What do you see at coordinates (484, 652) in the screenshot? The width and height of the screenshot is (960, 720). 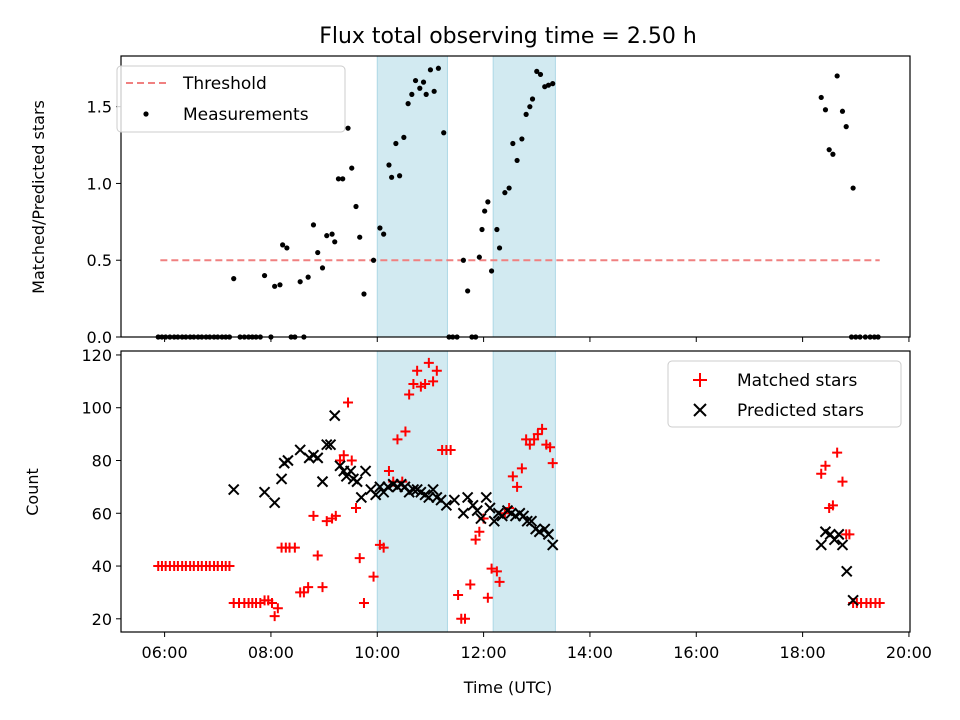 I see `bottom-xtick-label: 12:00` at bounding box center [484, 652].